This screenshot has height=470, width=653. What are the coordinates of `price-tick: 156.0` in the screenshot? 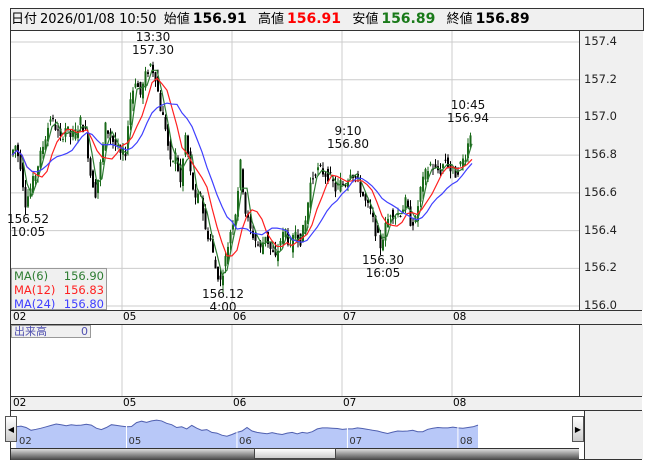 It's located at (600, 305).